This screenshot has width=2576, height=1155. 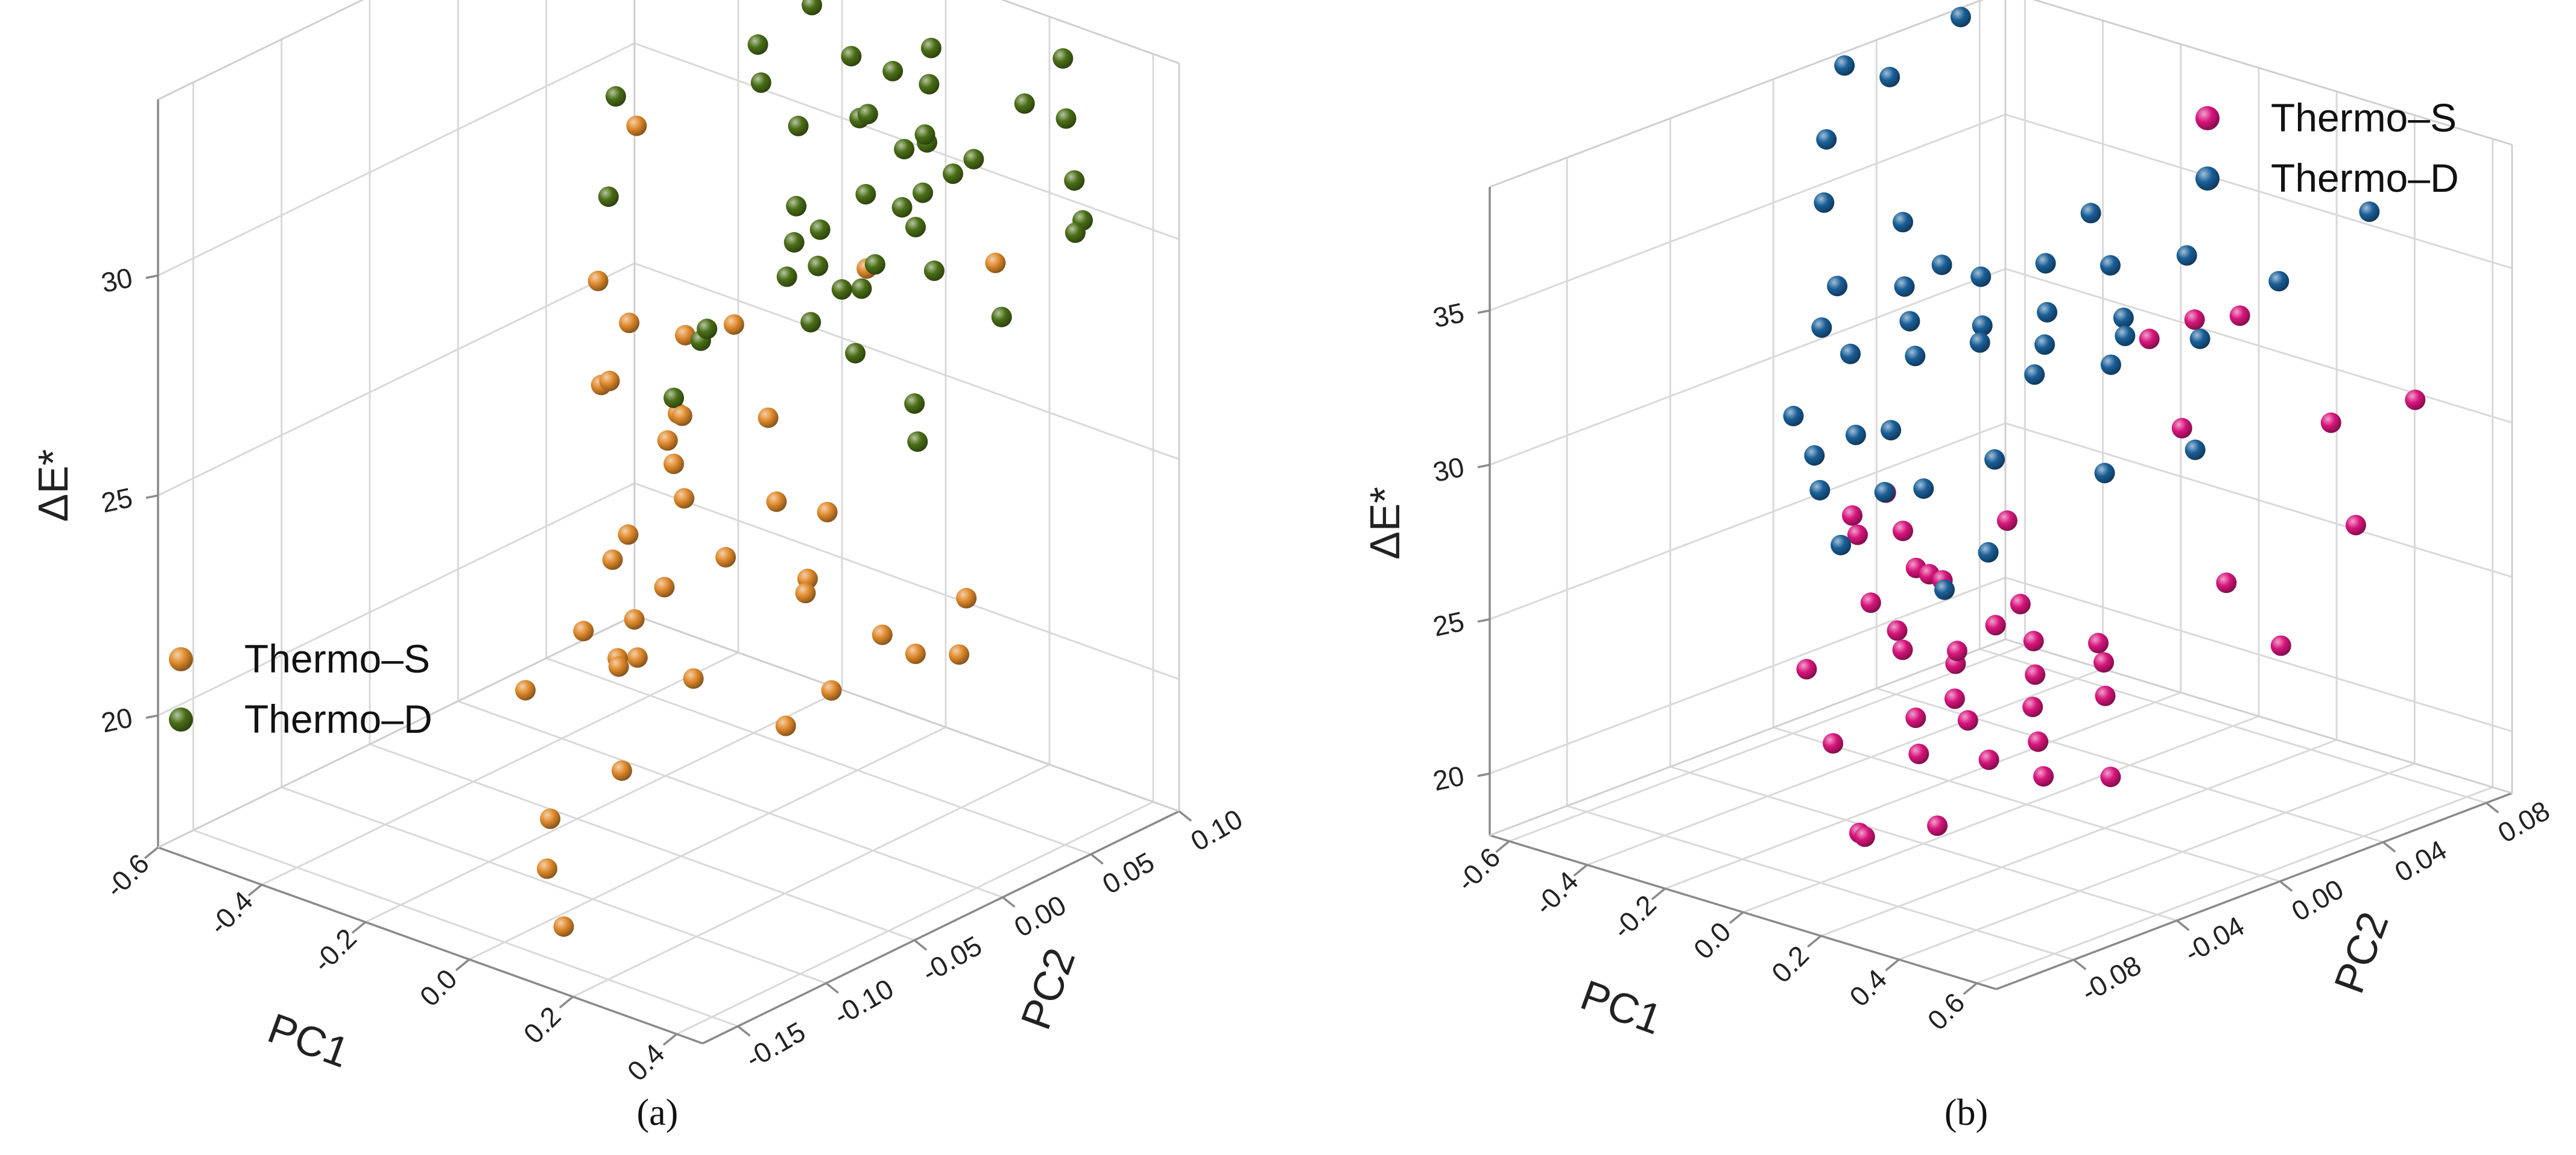 What do you see at coordinates (1945, 1011) in the screenshot?
I see `x-tick-label: 0.6` at bounding box center [1945, 1011].